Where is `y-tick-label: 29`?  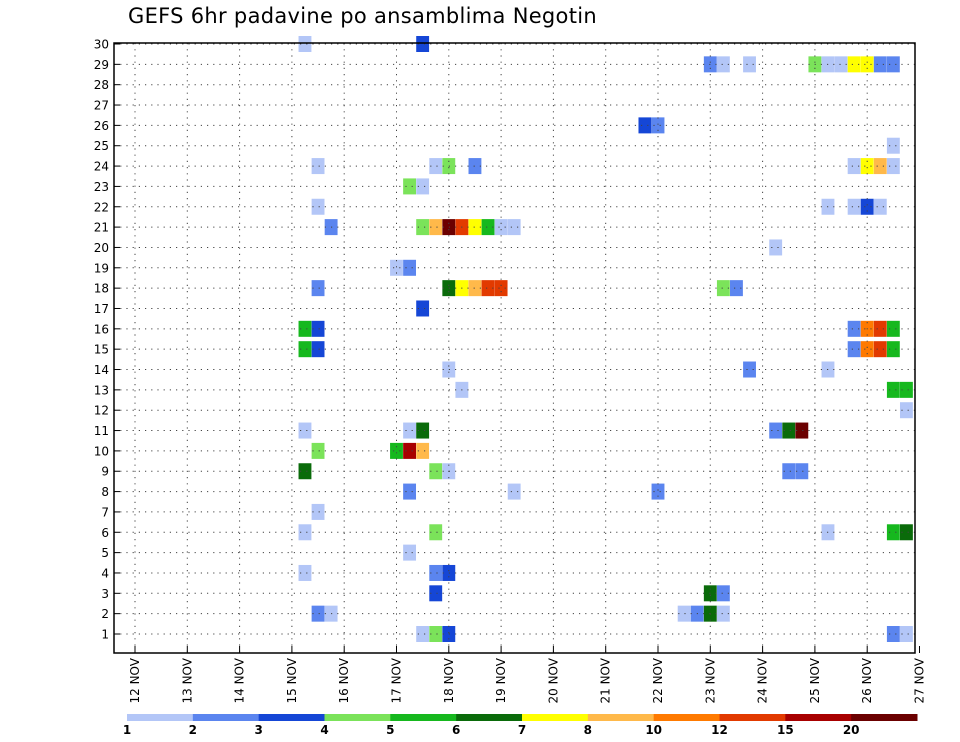
y-tick-label: 29 is located at coordinates (101, 65).